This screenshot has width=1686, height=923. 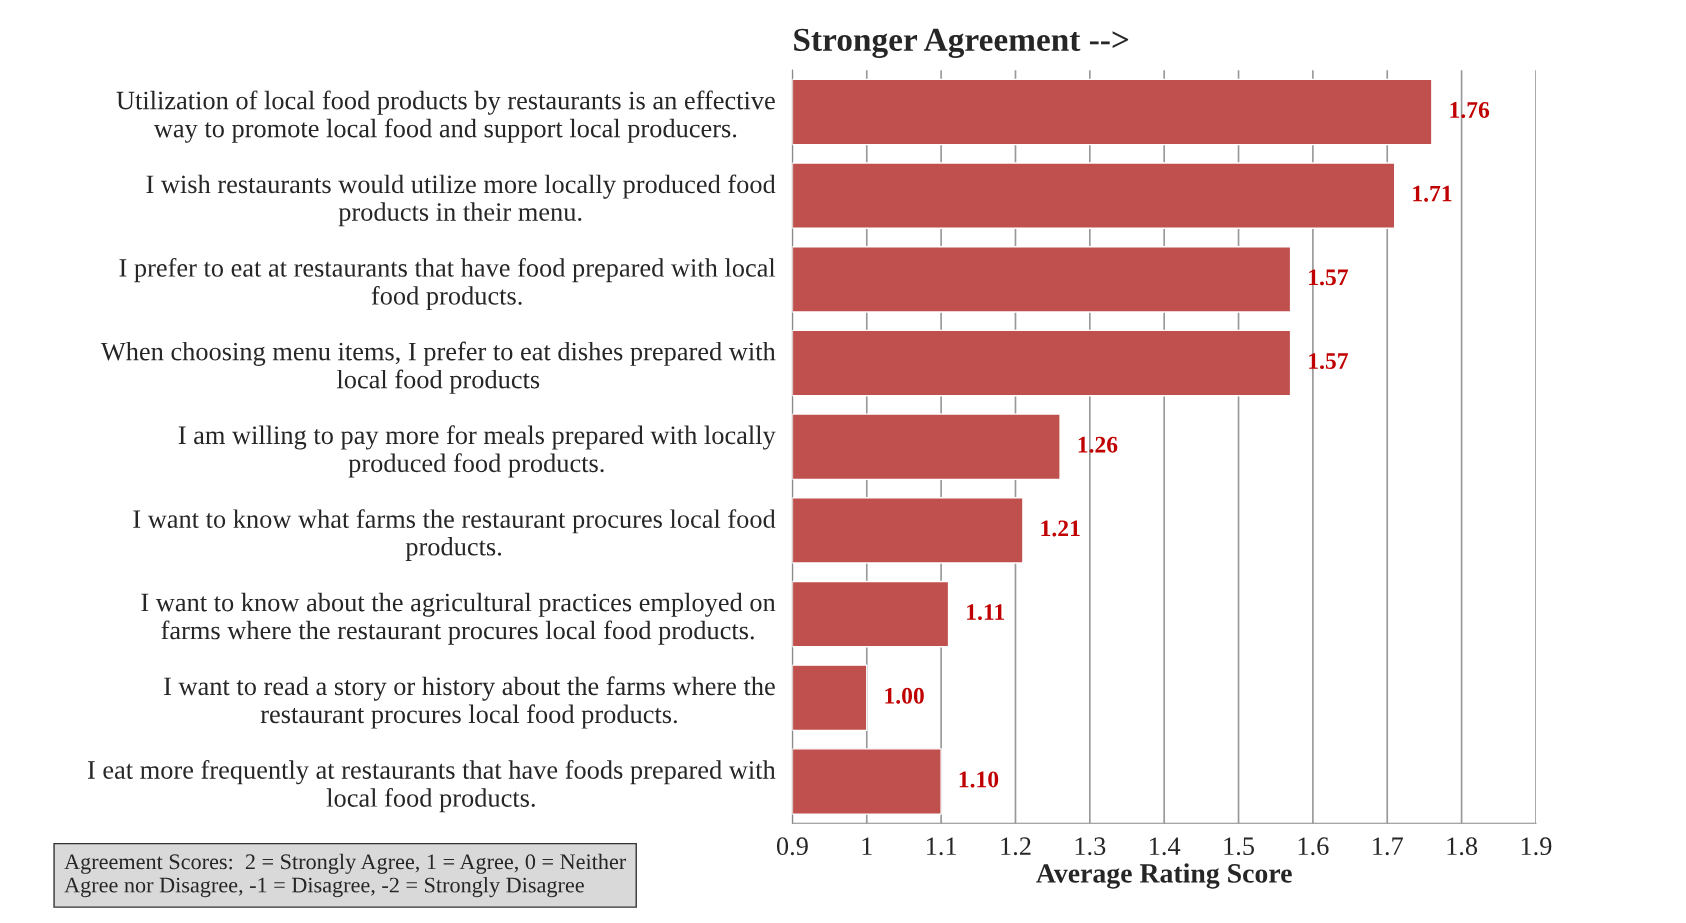 I want to click on data-label: 1.00, so click(x=904, y=695).